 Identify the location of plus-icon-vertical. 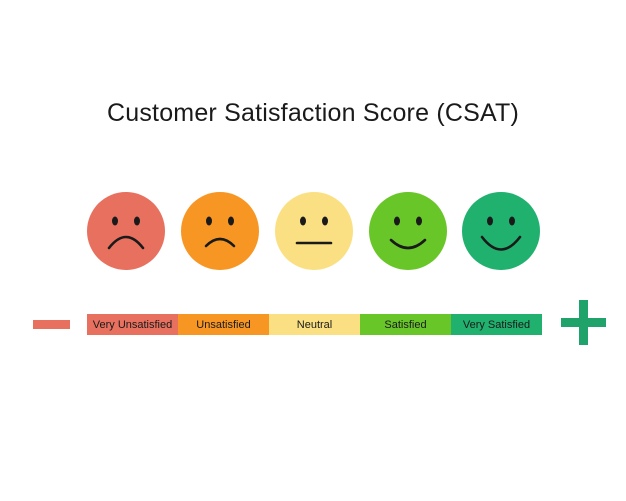
(583, 322).